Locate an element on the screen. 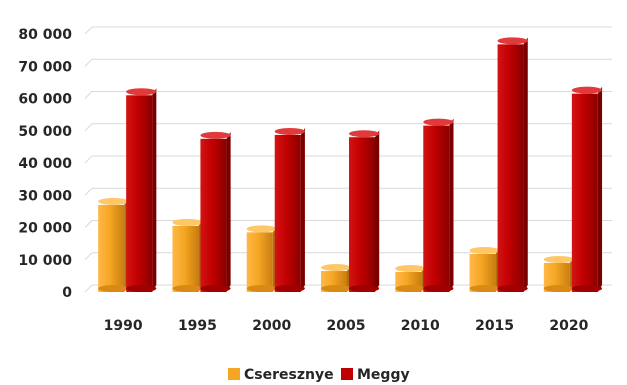  x-axis: 1990 1995 2000 2005 2010 2015 2020 is located at coordinates (346, 326).